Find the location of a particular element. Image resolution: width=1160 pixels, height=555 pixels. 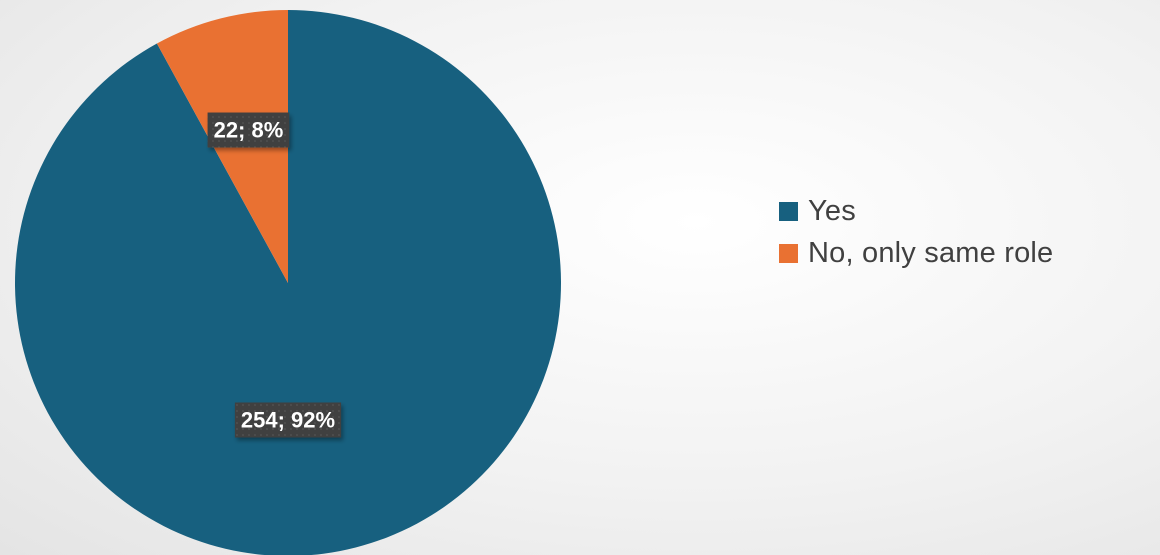

legend-item-no: No, only same role is located at coordinates (916, 253).